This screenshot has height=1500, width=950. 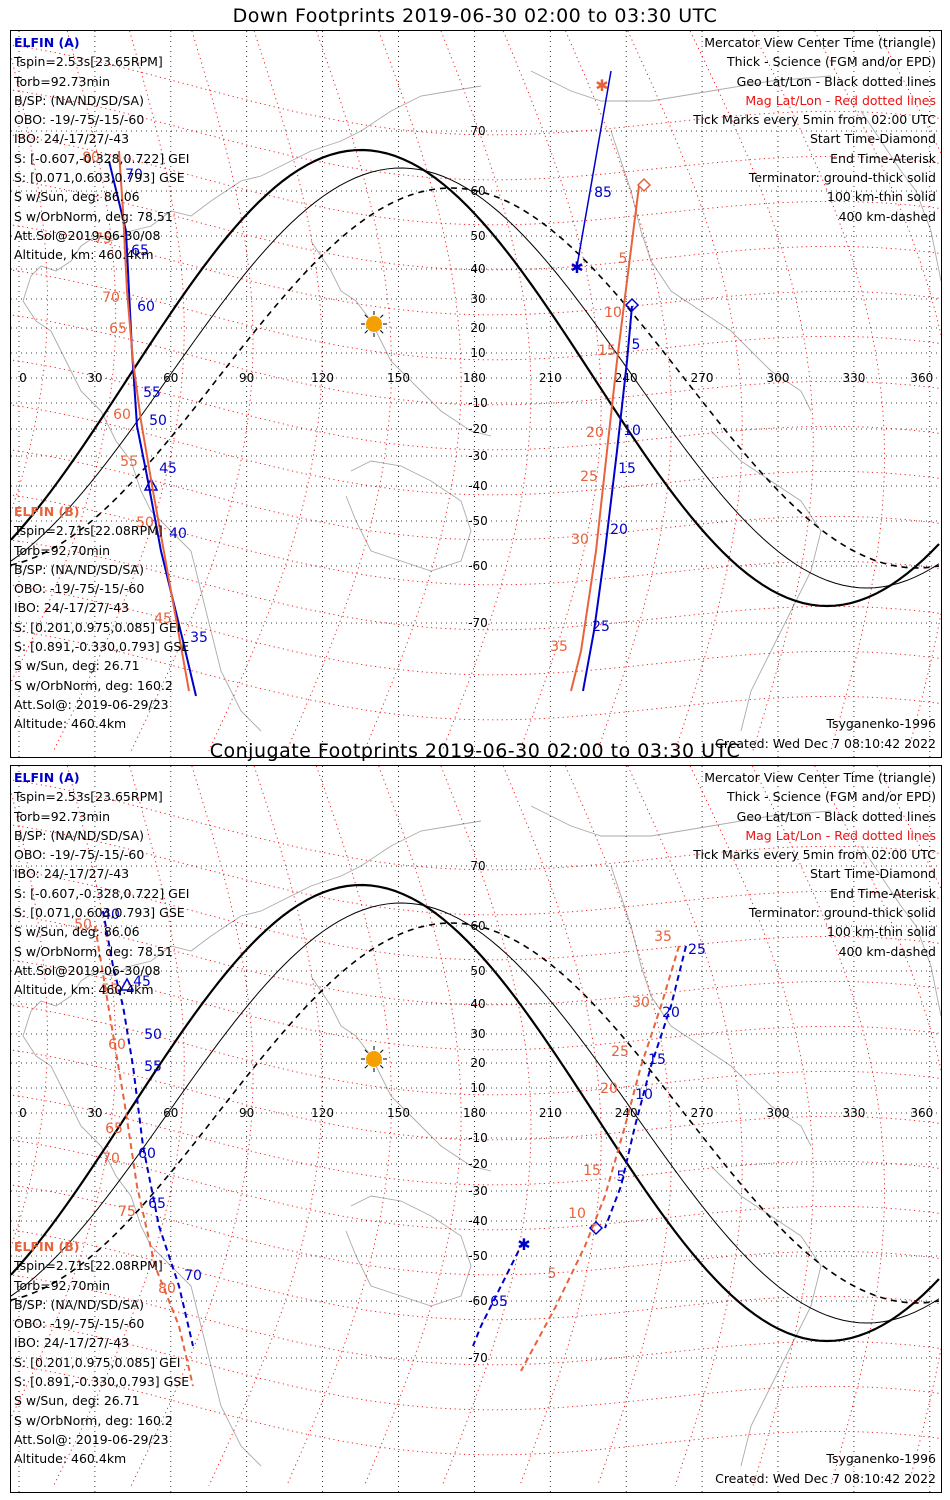 I want to click on info-line: Att.Sol@: 2019-06-29/23, so click(x=91, y=704).